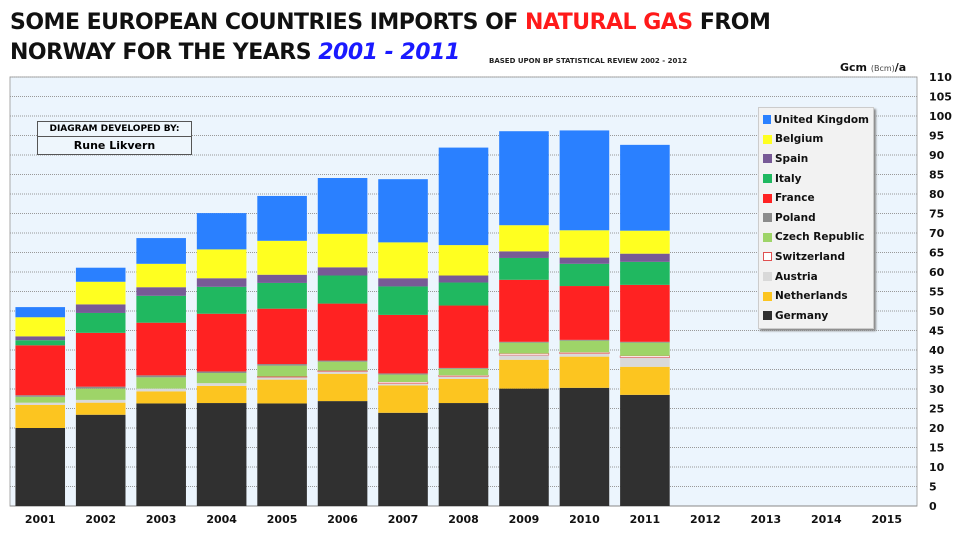 The image size is (960, 540). Describe the element at coordinates (100, 359) in the screenshot. I see `bar-segment-france-2002` at that location.